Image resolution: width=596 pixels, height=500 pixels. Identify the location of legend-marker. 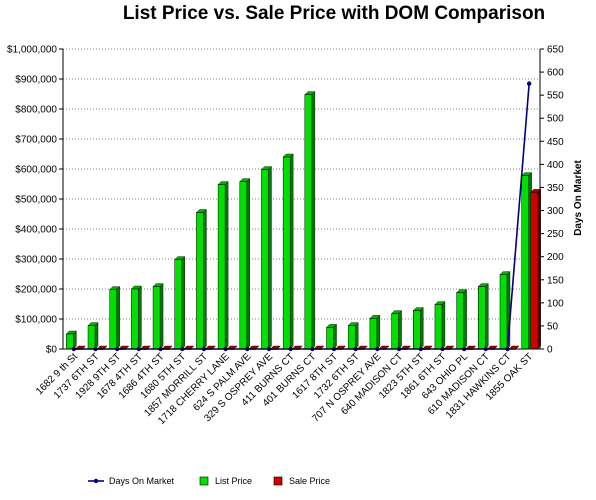
(96, 481).